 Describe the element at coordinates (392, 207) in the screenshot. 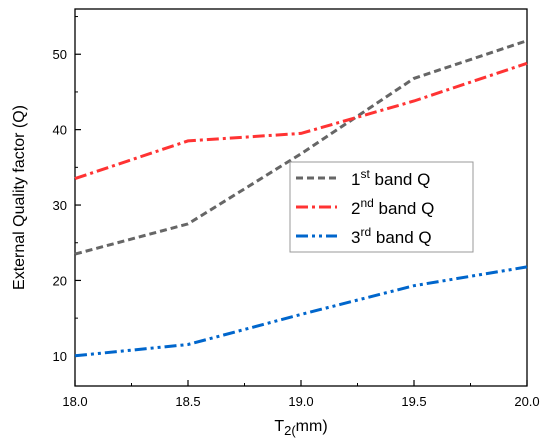

I see `legend-label-2: 2nd band Q` at that location.